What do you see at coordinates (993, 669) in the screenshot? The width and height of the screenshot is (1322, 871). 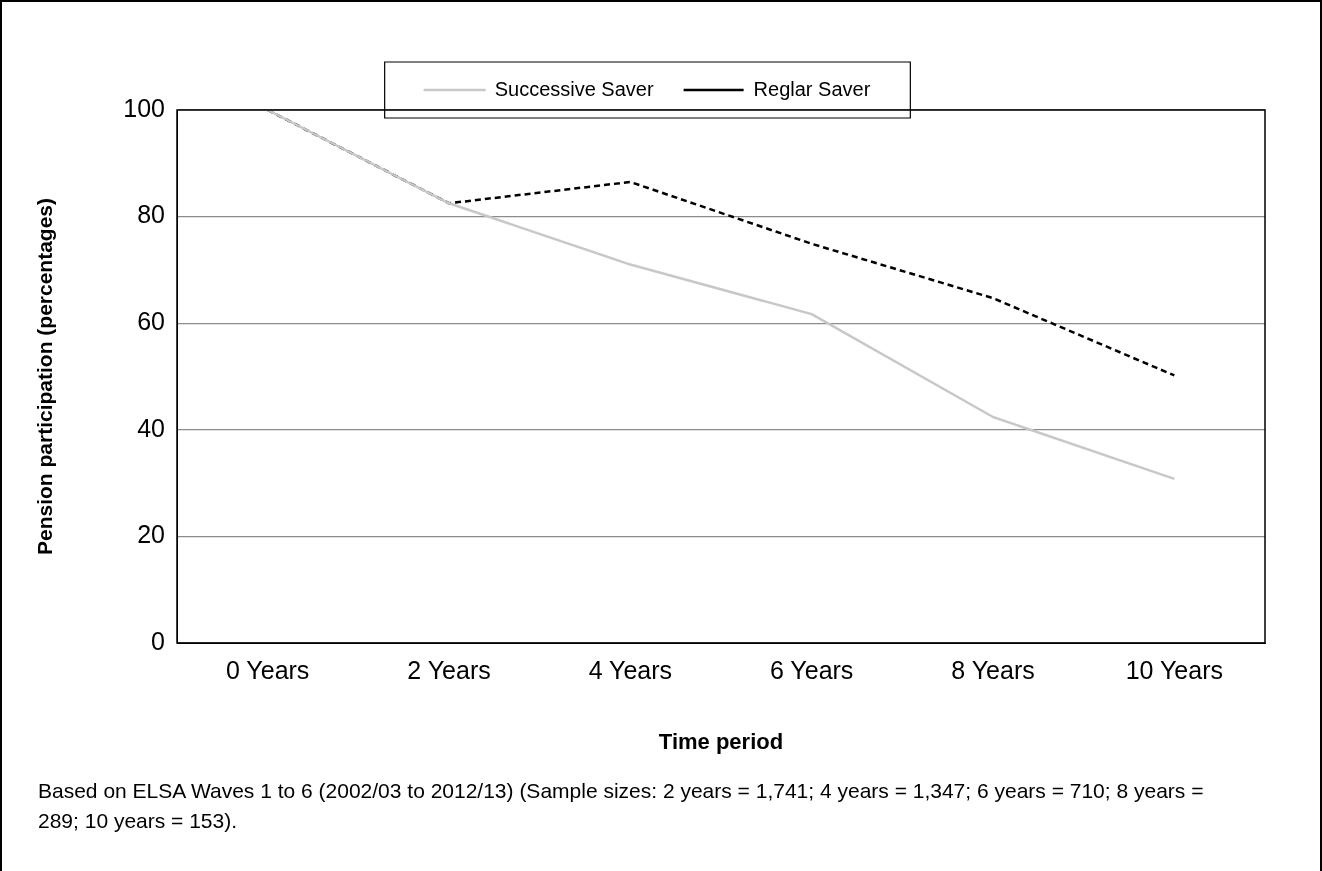 I see `x-tick-label: 8 Years` at bounding box center [993, 669].